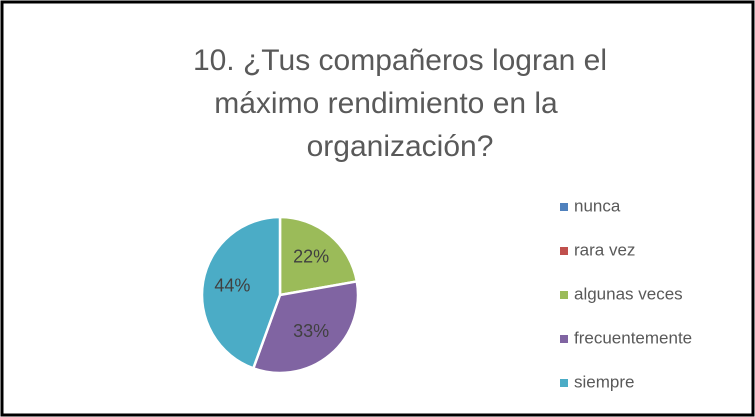  Describe the element at coordinates (400, 60) in the screenshot. I see `chart-title: 10. ¿Tus compañeros logran el` at that location.